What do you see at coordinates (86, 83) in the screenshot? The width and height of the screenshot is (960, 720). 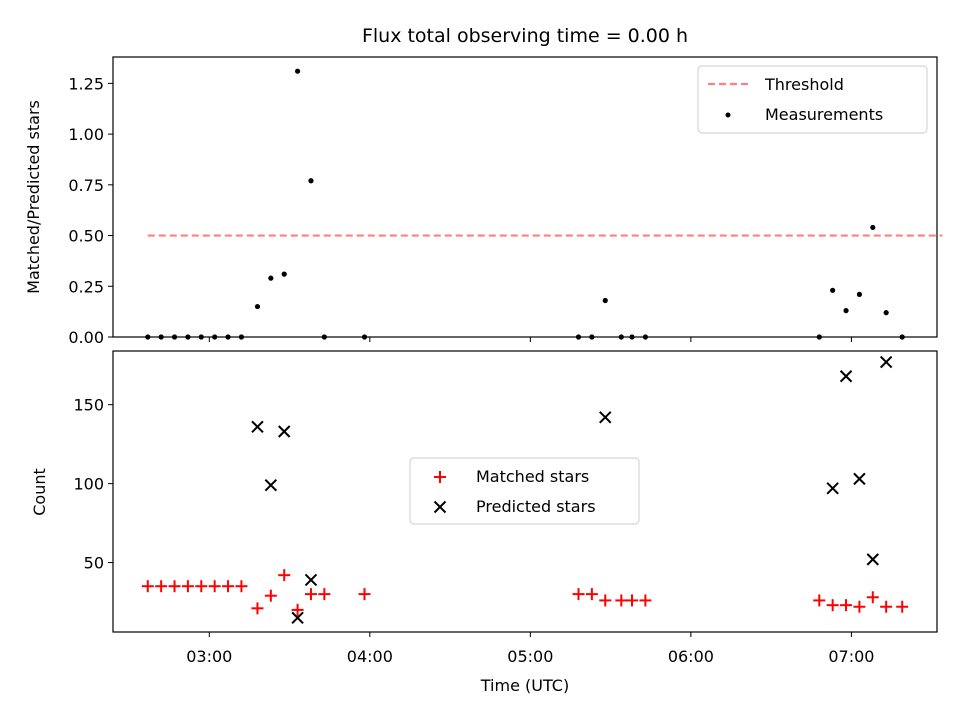 I see `top-y-tick-label: 1.25` at bounding box center [86, 83].